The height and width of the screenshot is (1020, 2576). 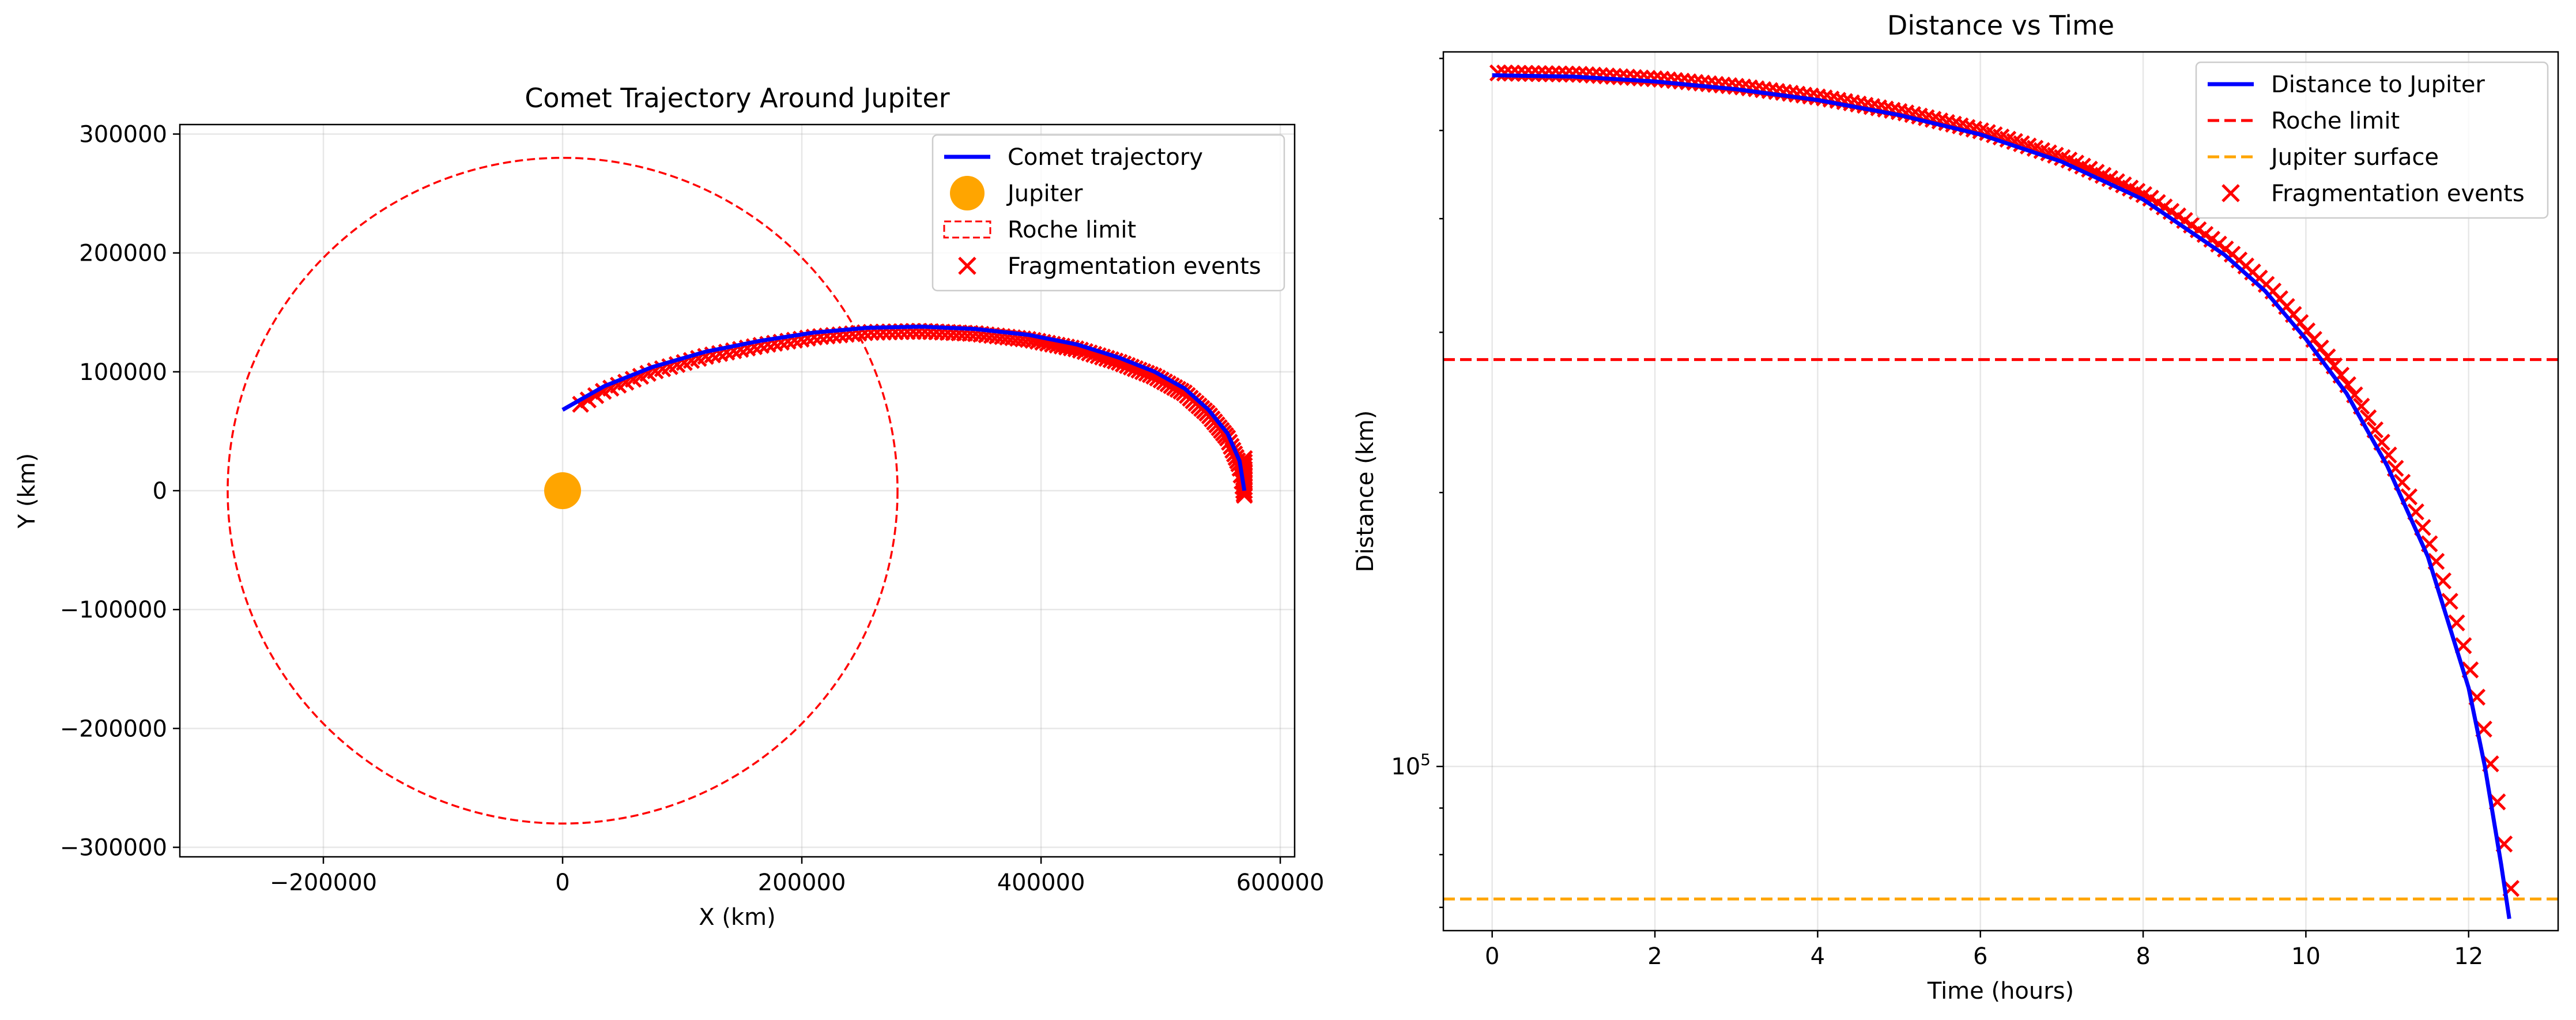 What do you see at coordinates (2143, 956) in the screenshot?
I see `x-tick-label: 8` at bounding box center [2143, 956].